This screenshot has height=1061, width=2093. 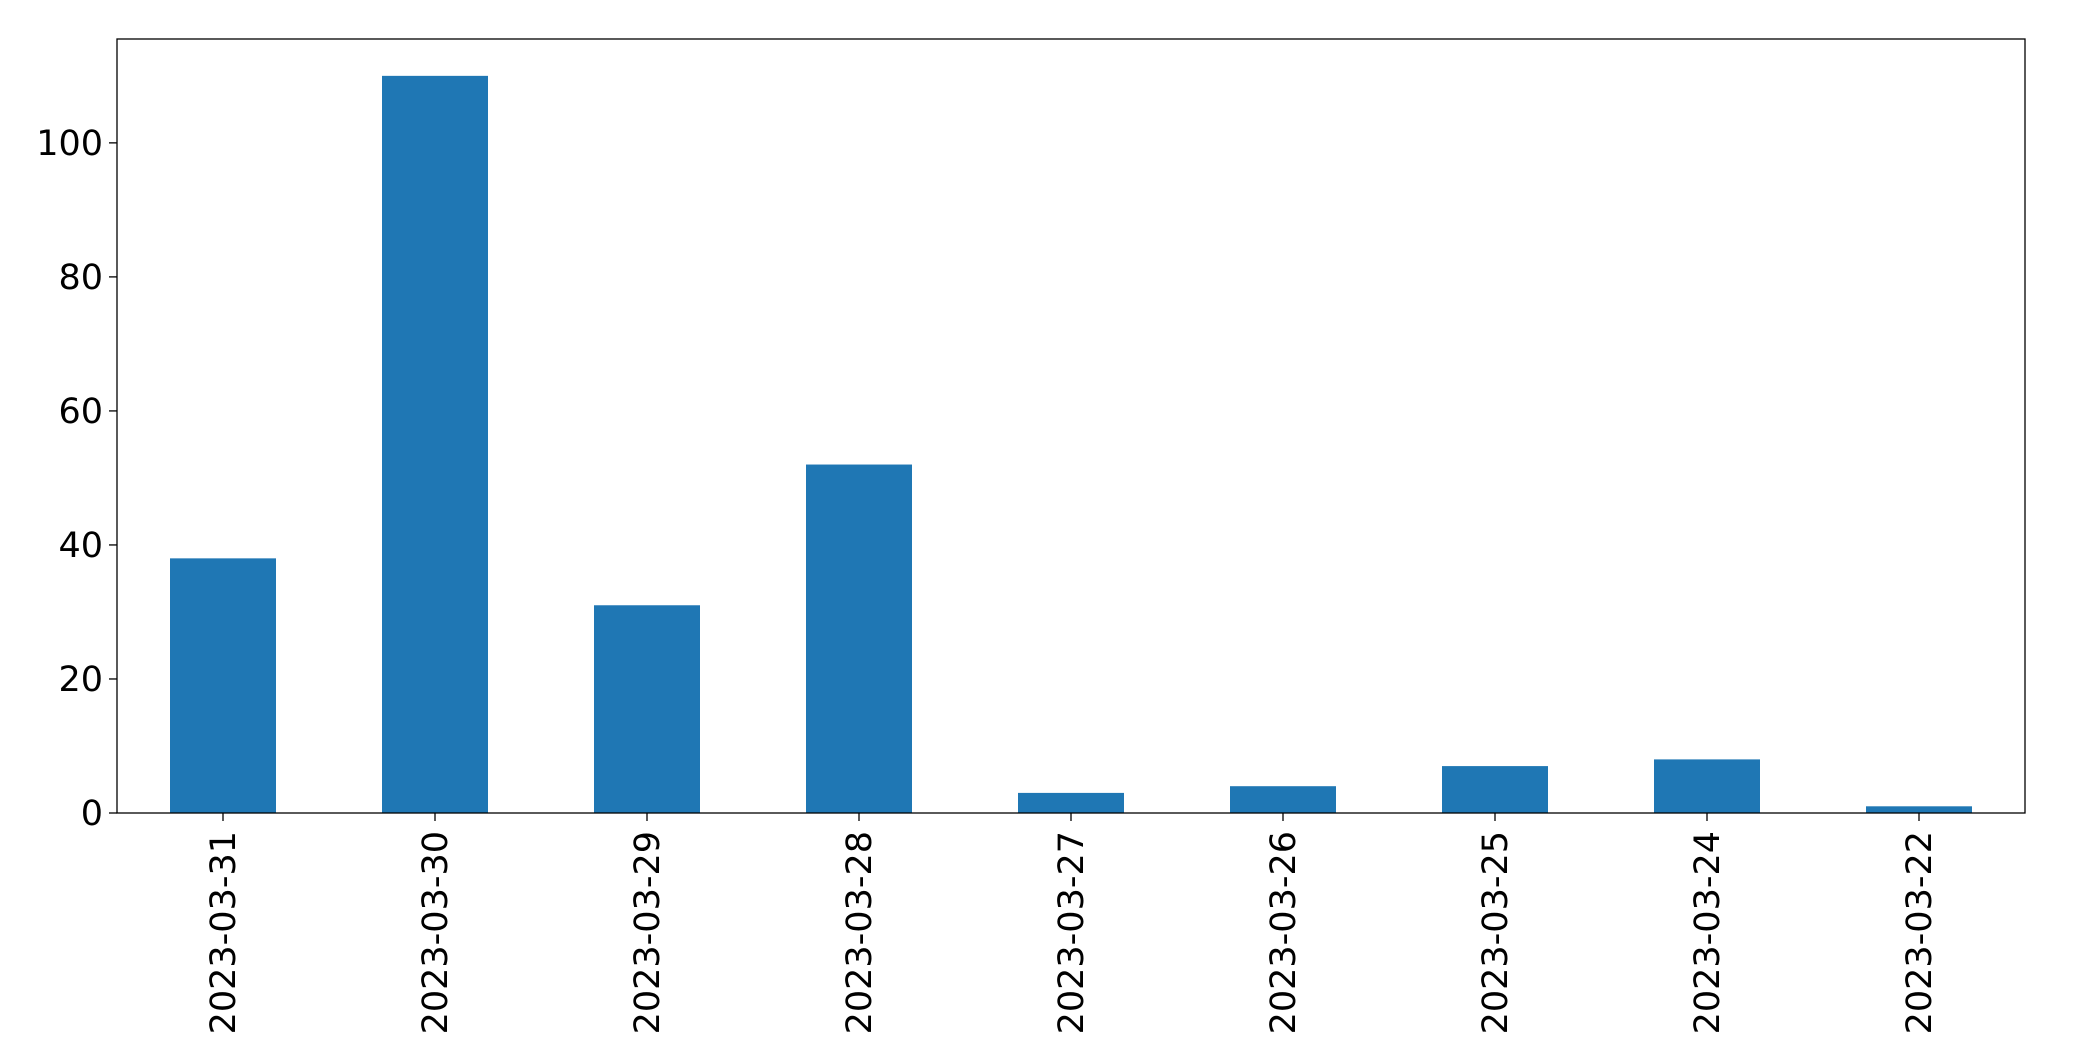 I want to click on x-tick-label: 2023-03-28, so click(x=860, y=932).